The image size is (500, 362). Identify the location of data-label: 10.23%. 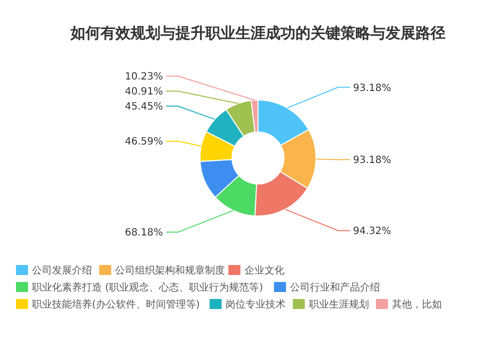
(143, 77).